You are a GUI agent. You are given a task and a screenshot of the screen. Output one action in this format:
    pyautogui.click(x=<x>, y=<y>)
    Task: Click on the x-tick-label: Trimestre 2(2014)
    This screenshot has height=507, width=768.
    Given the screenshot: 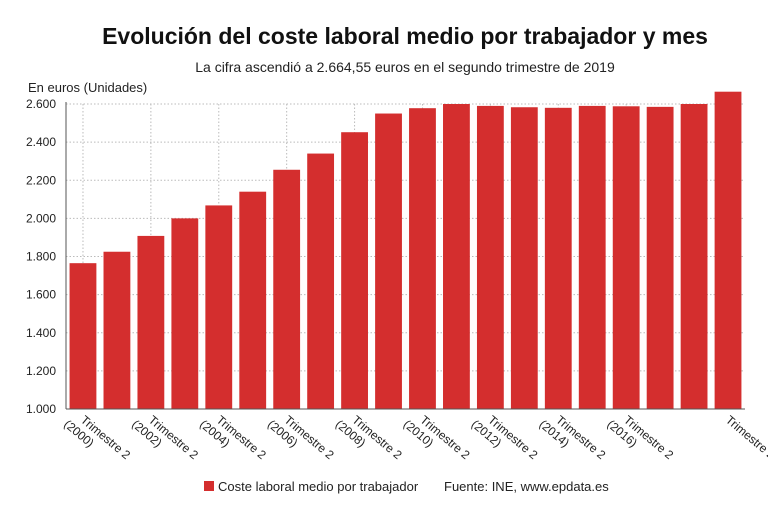 What is the action you would take?
    pyautogui.click(x=573, y=439)
    